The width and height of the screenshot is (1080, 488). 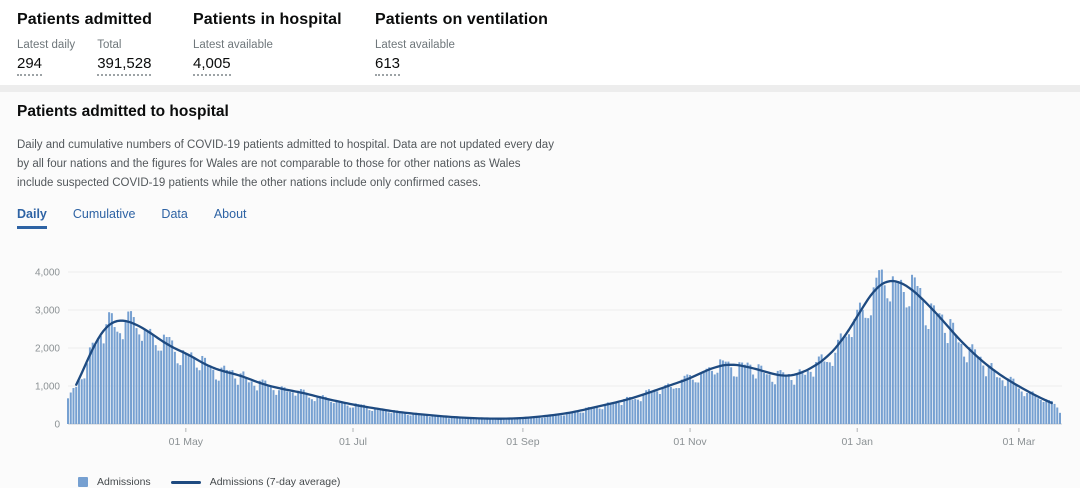 I want to click on svg-text: 01 May, so click(x=186, y=442).